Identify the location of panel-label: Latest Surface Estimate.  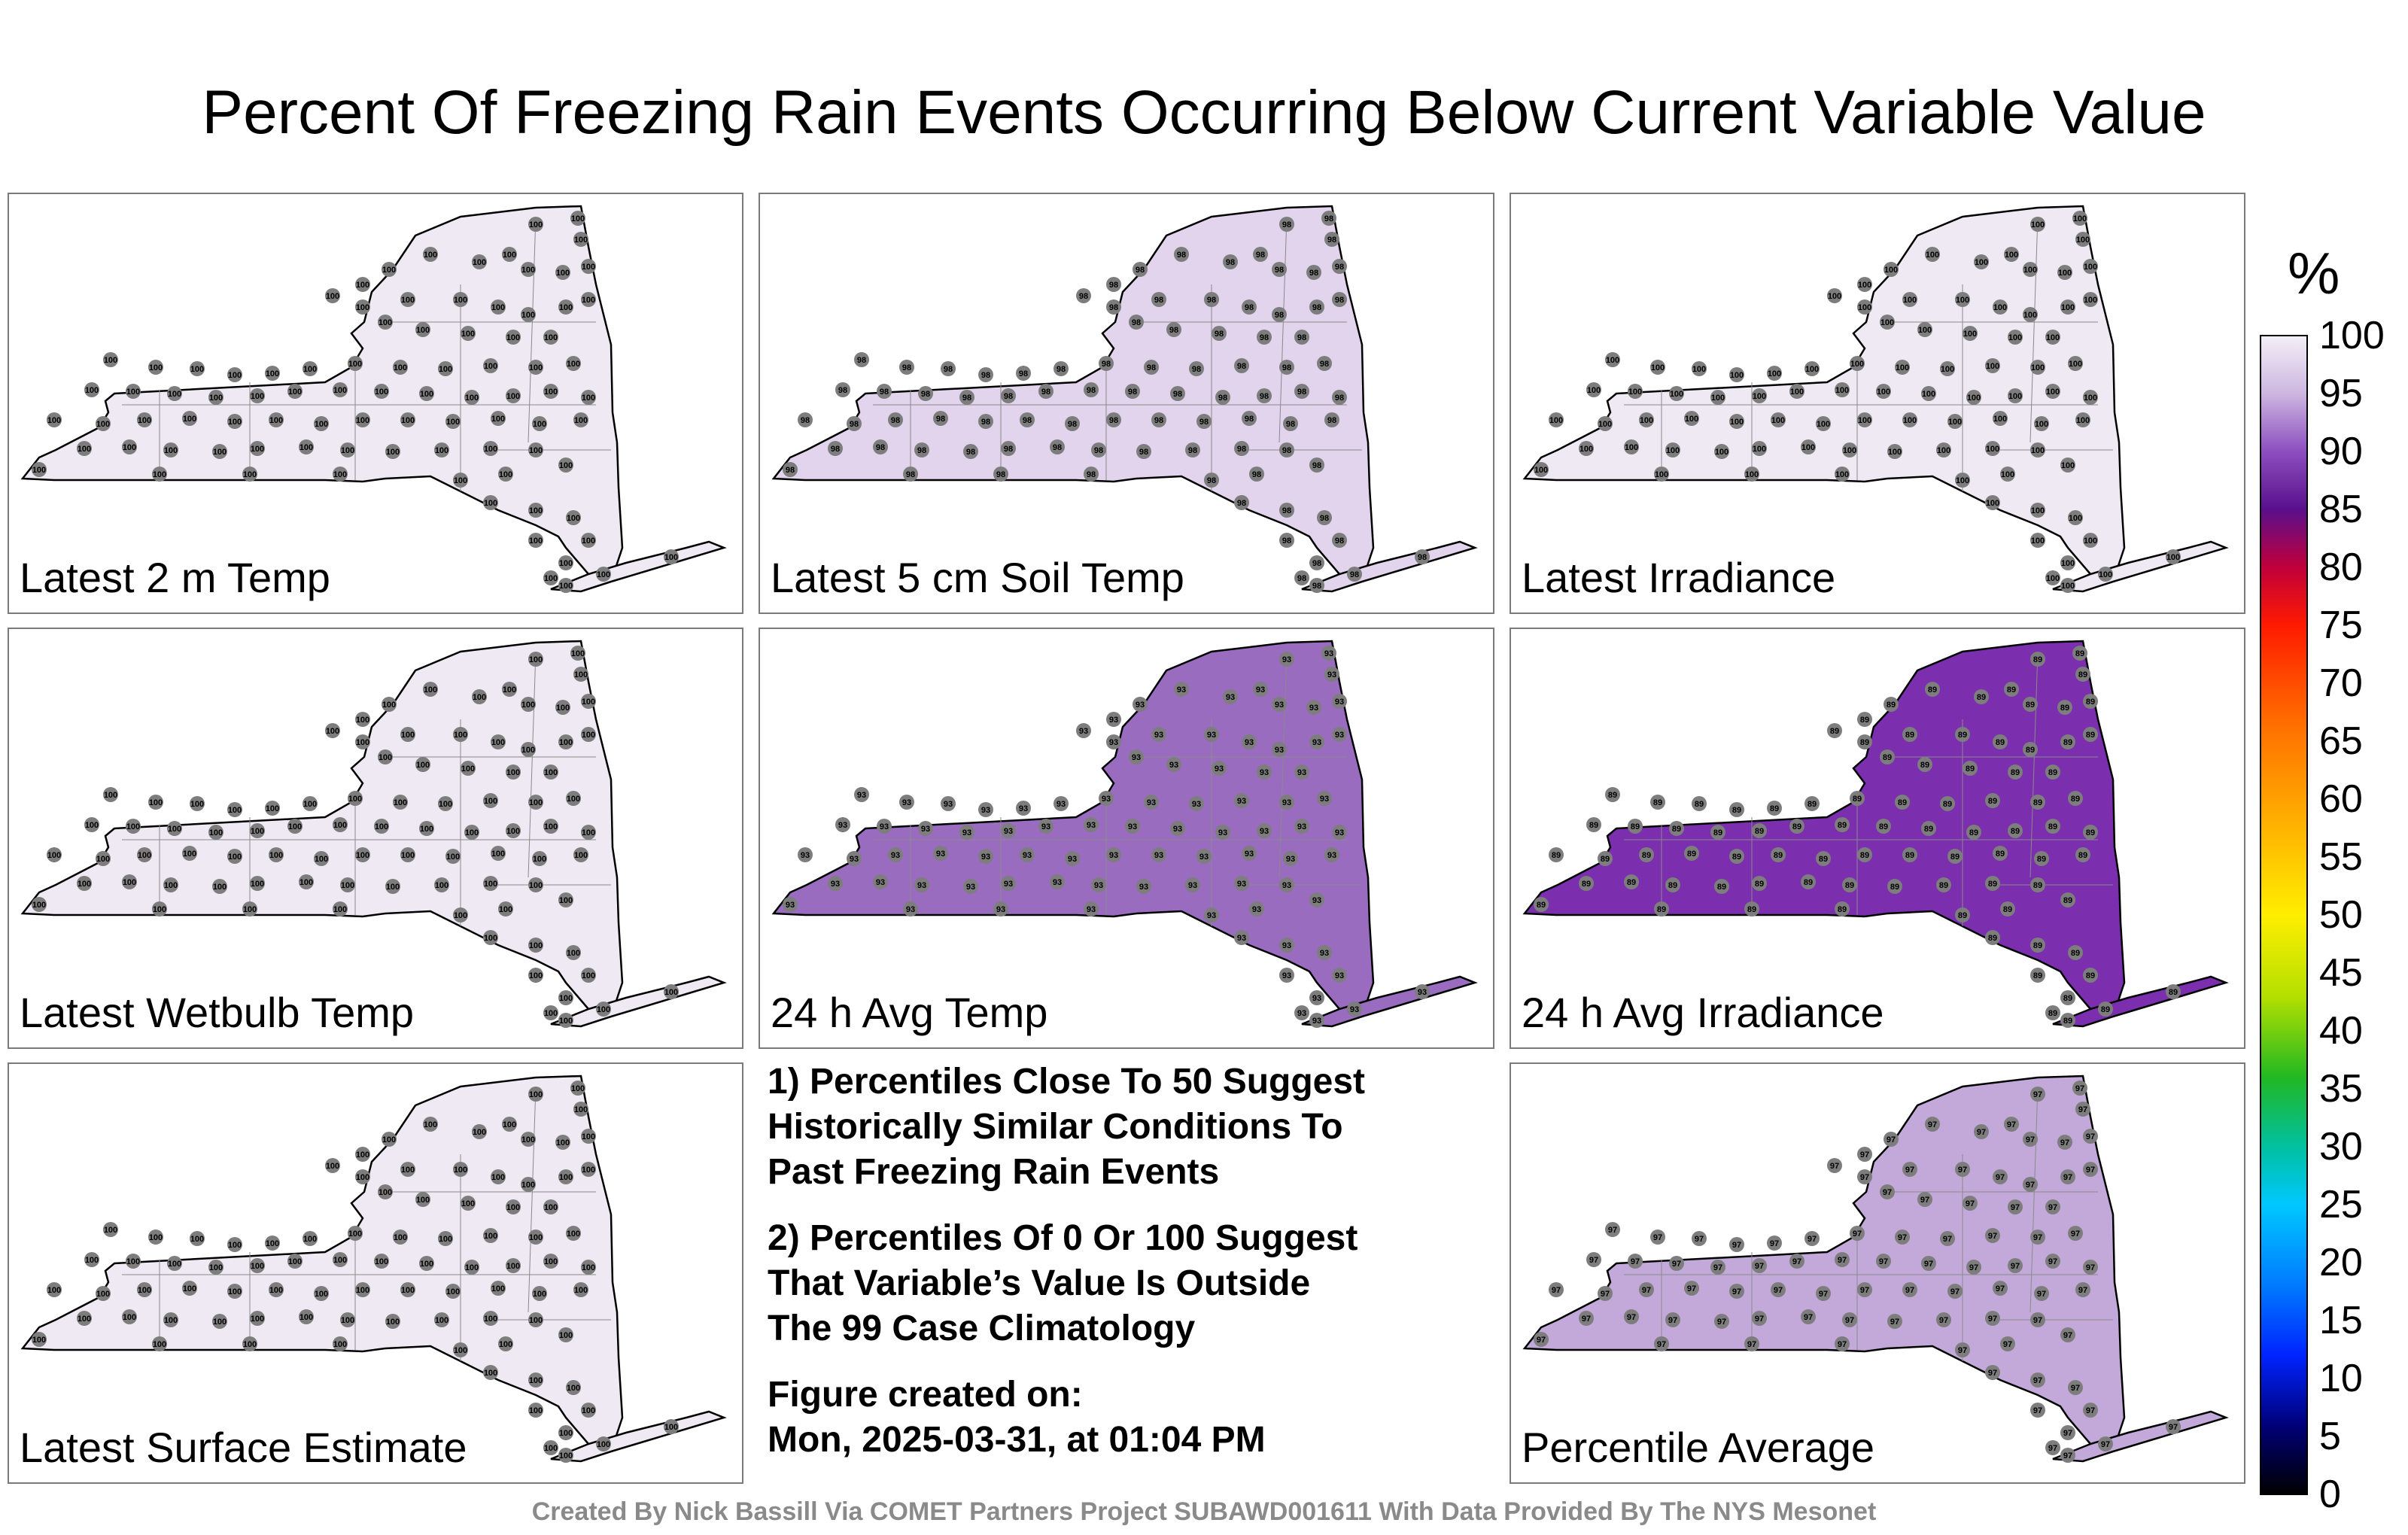
(243, 1447).